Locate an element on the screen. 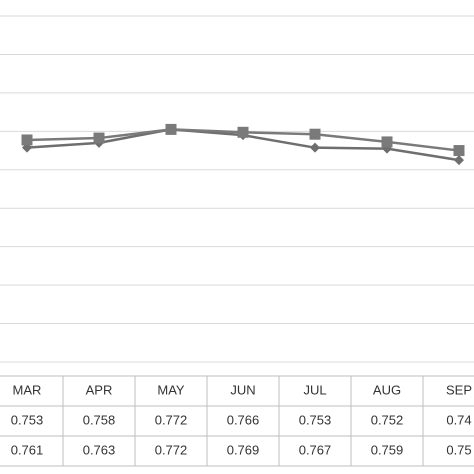 The height and width of the screenshot is (474, 474). category-label: AUG is located at coordinates (387, 389).